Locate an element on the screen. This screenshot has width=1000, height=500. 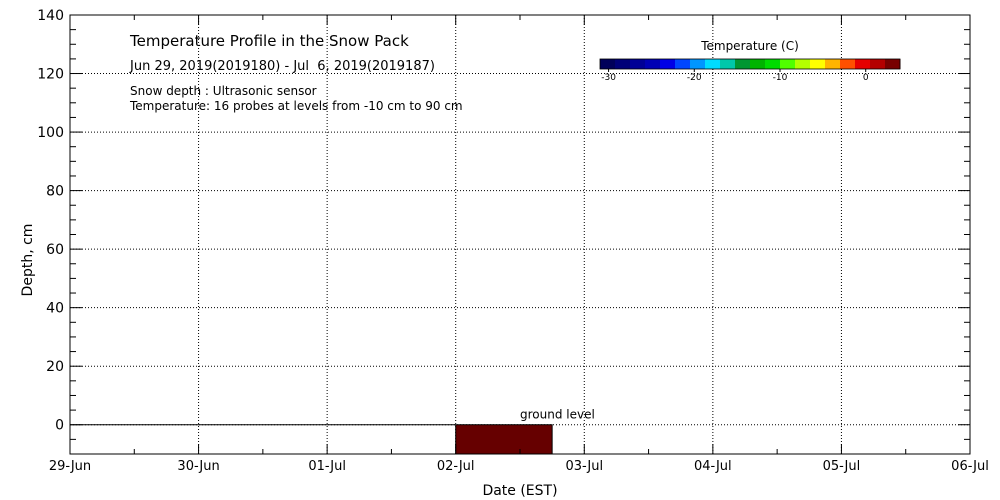
heatmap-cells is located at coordinates (504, 439).